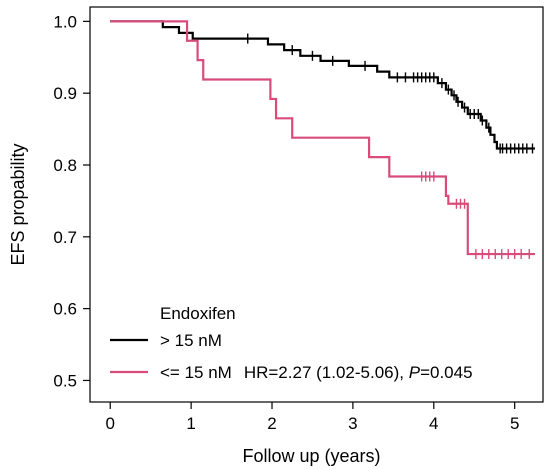  What do you see at coordinates (65, 309) in the screenshot?
I see `y-tick-label: 0.6` at bounding box center [65, 309].